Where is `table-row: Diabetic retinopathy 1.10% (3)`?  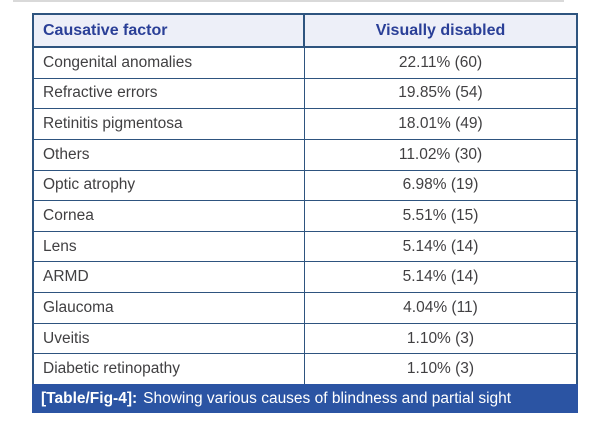
table-row: Diabetic retinopathy 1.10% (3) is located at coordinates (305, 369).